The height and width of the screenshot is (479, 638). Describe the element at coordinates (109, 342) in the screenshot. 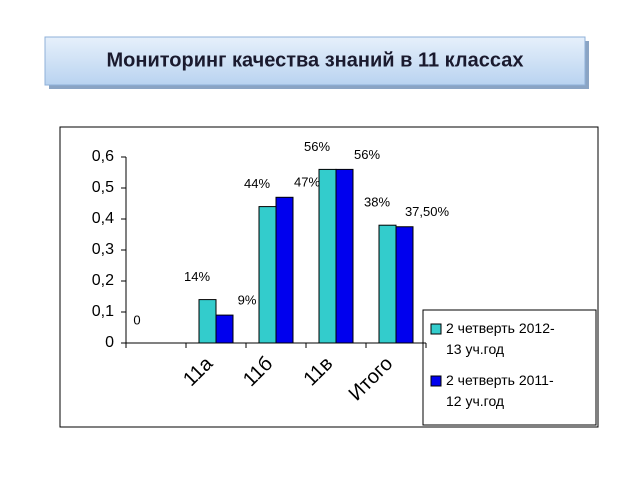

I see `y-tick-label: 0` at that location.